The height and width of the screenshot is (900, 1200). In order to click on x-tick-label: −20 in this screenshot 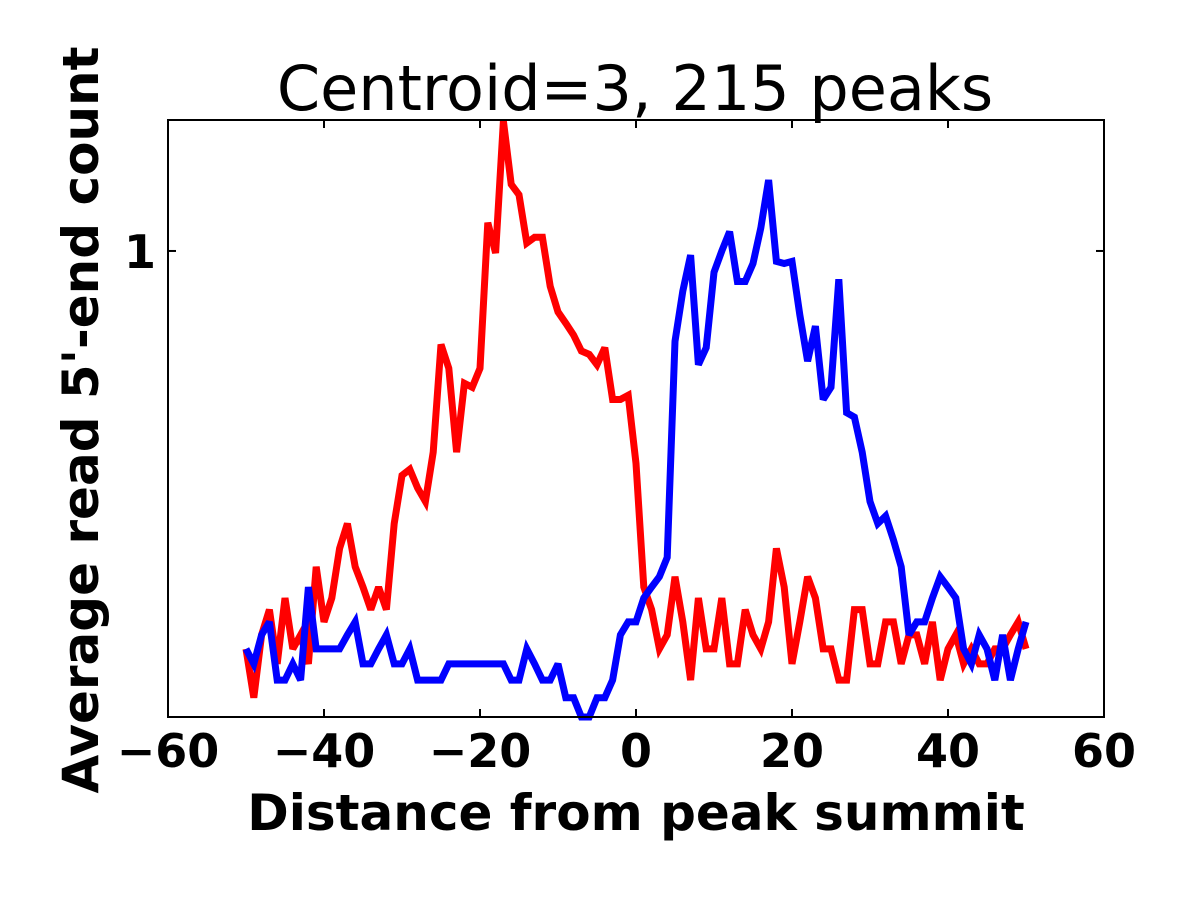, I will do `click(480, 751)`.